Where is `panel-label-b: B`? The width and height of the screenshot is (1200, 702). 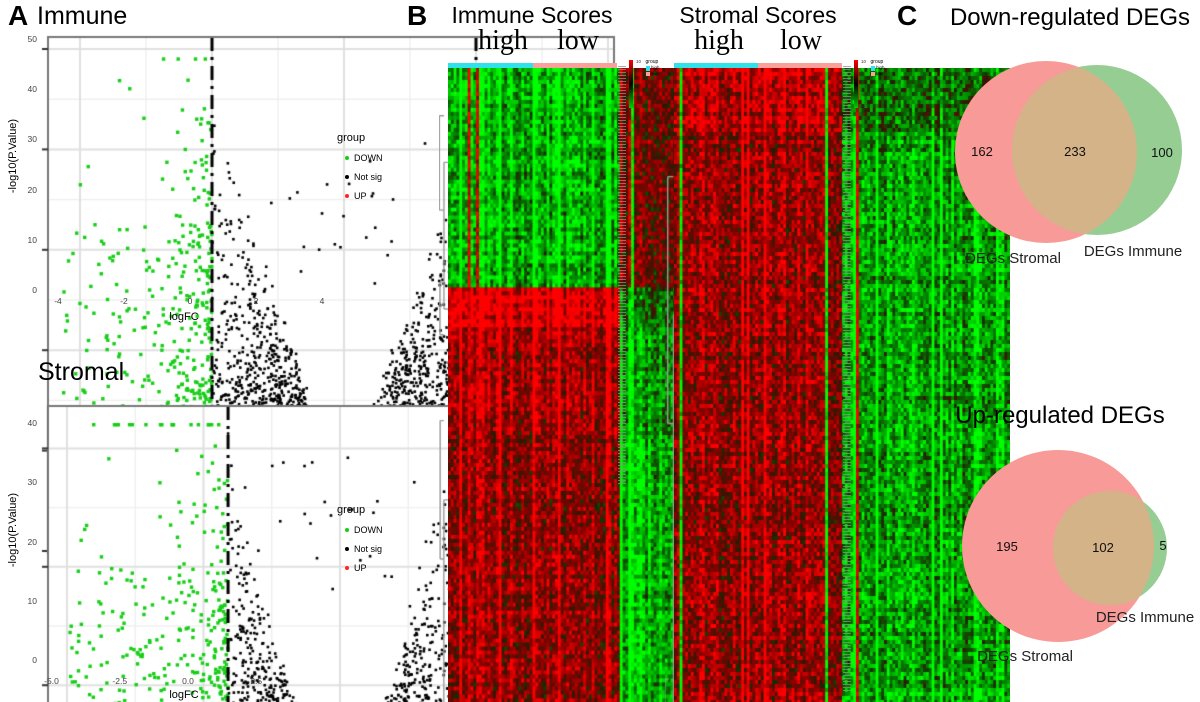
panel-label-b: B is located at coordinates (417, 15).